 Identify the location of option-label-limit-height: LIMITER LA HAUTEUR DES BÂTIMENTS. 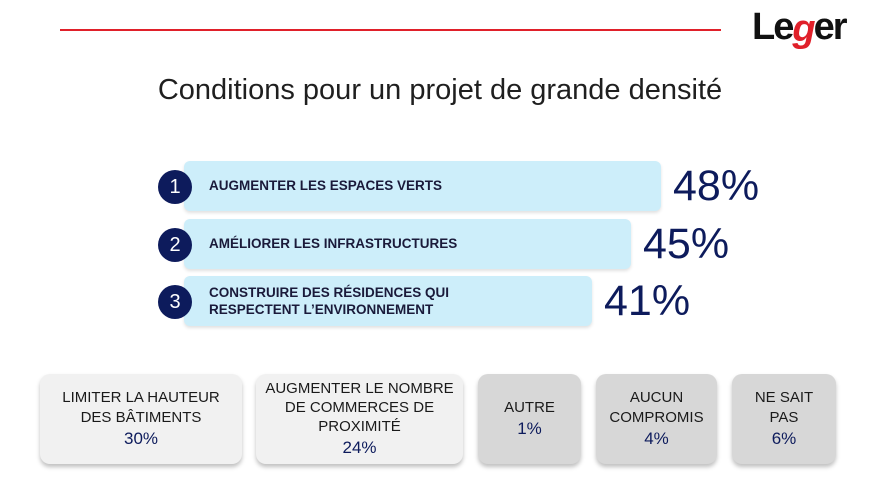
(141, 407).